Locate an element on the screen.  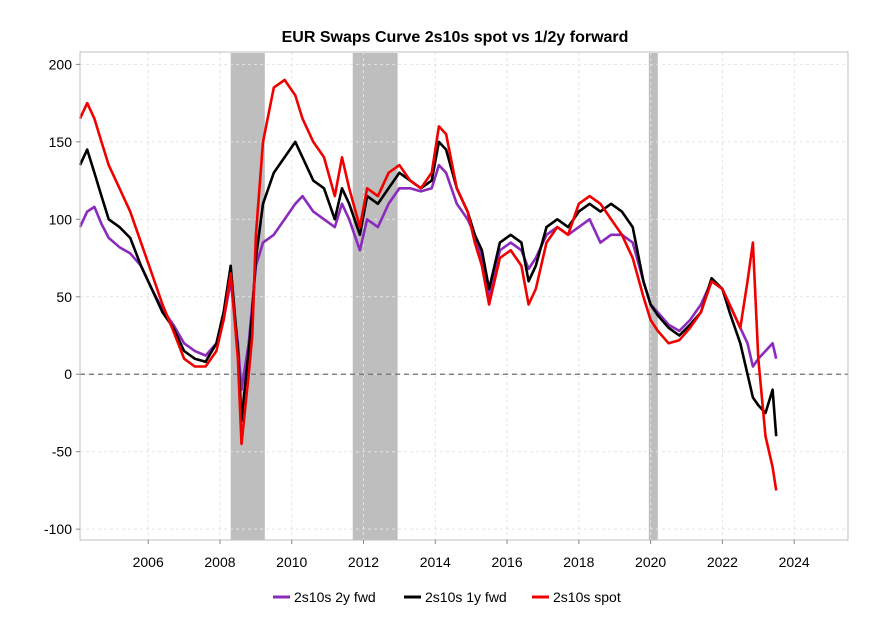
y-tick-label: 150 is located at coordinates (61, 142).